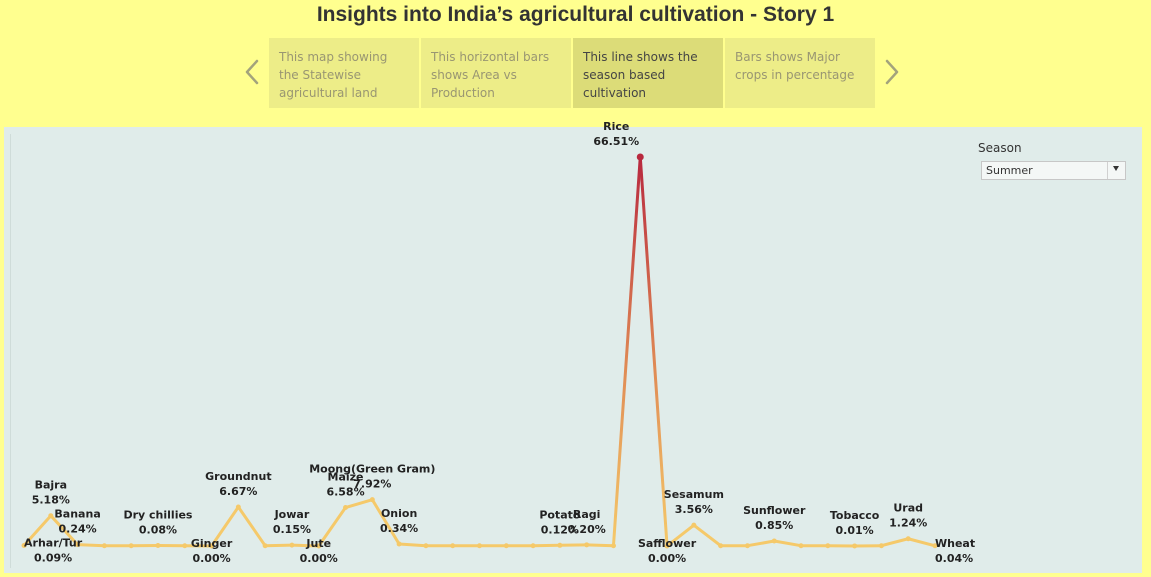 The image size is (1151, 577). Describe the element at coordinates (53, 557) in the screenshot. I see `data-label-value: 0.09%` at that location.